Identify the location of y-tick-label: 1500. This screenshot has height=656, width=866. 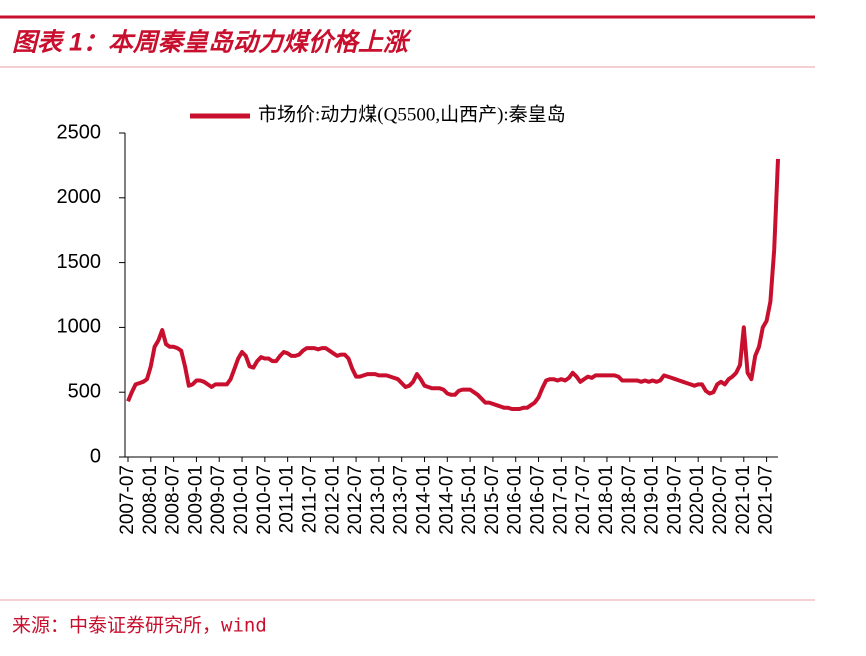
(79, 262).